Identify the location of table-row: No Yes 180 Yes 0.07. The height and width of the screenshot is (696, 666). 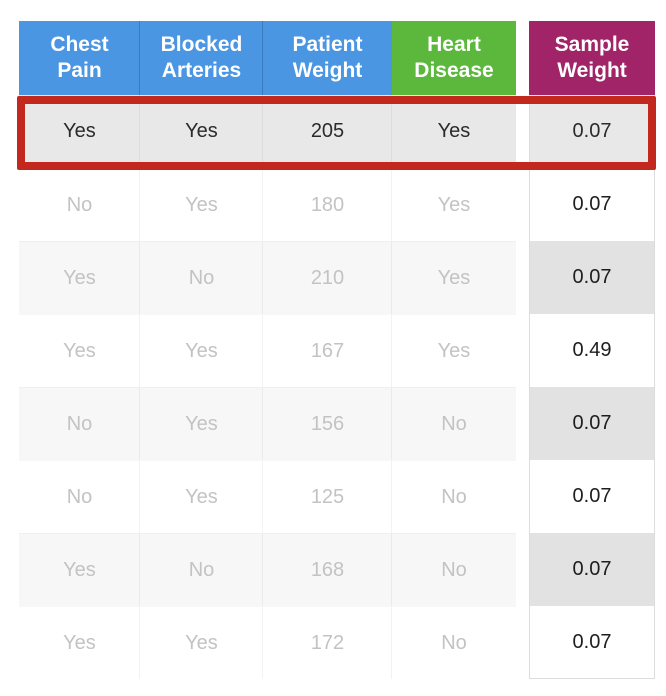
(337, 204).